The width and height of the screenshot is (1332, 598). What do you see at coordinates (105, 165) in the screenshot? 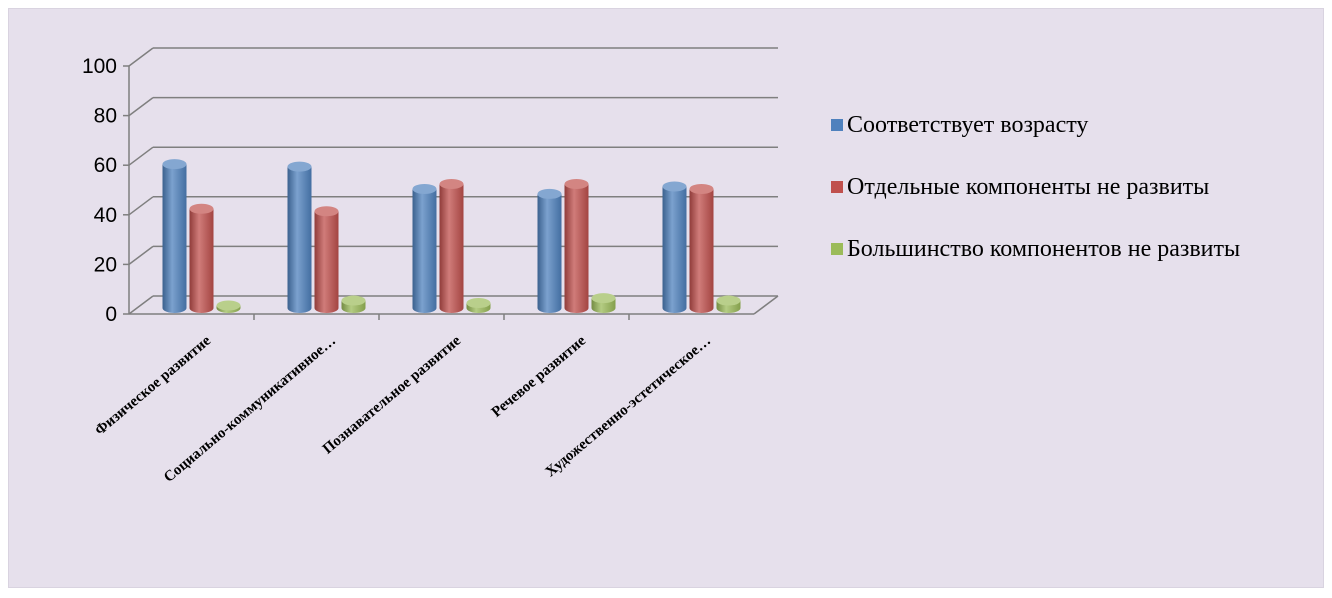
I see `y-tick-label-60: 60` at bounding box center [105, 165].